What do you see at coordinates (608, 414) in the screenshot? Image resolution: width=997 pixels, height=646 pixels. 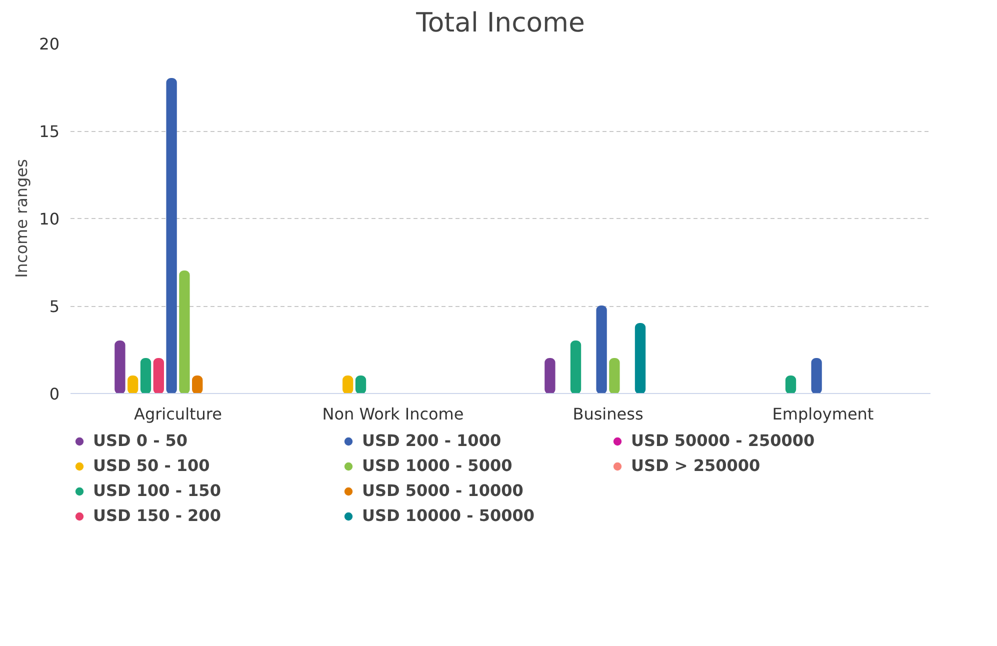 I see `x-tick-label: Business` at bounding box center [608, 414].